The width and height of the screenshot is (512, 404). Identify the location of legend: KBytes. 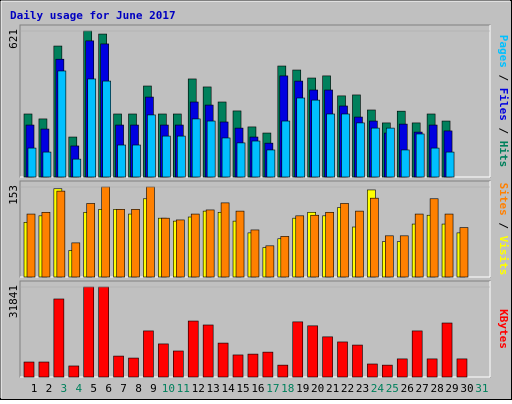
(503, 329).